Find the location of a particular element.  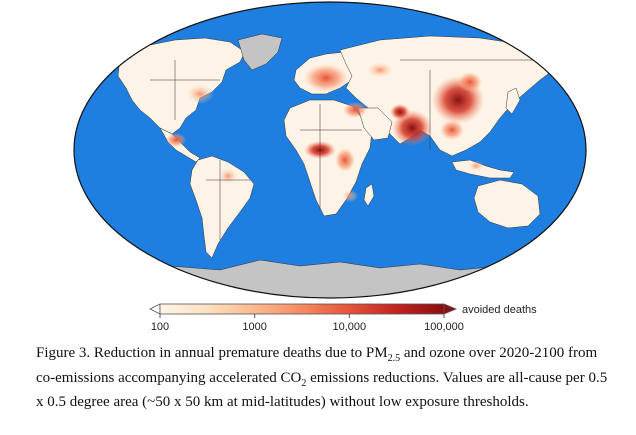

caption-sub-co2: 2 is located at coordinates (304, 383).